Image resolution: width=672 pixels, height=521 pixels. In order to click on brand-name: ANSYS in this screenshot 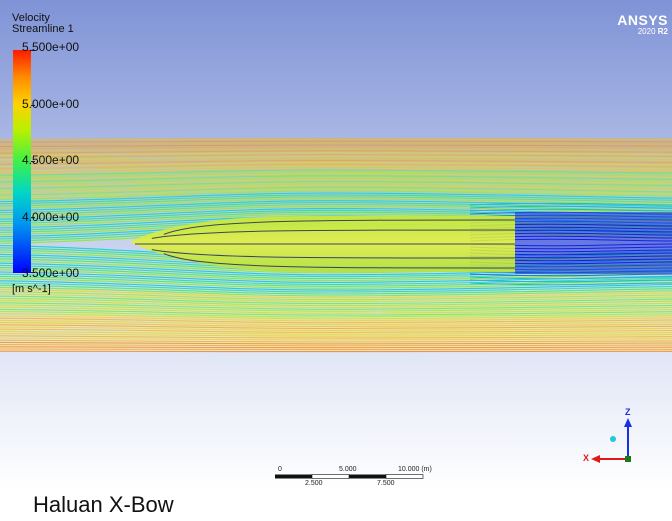, I will do `click(642, 20)`.